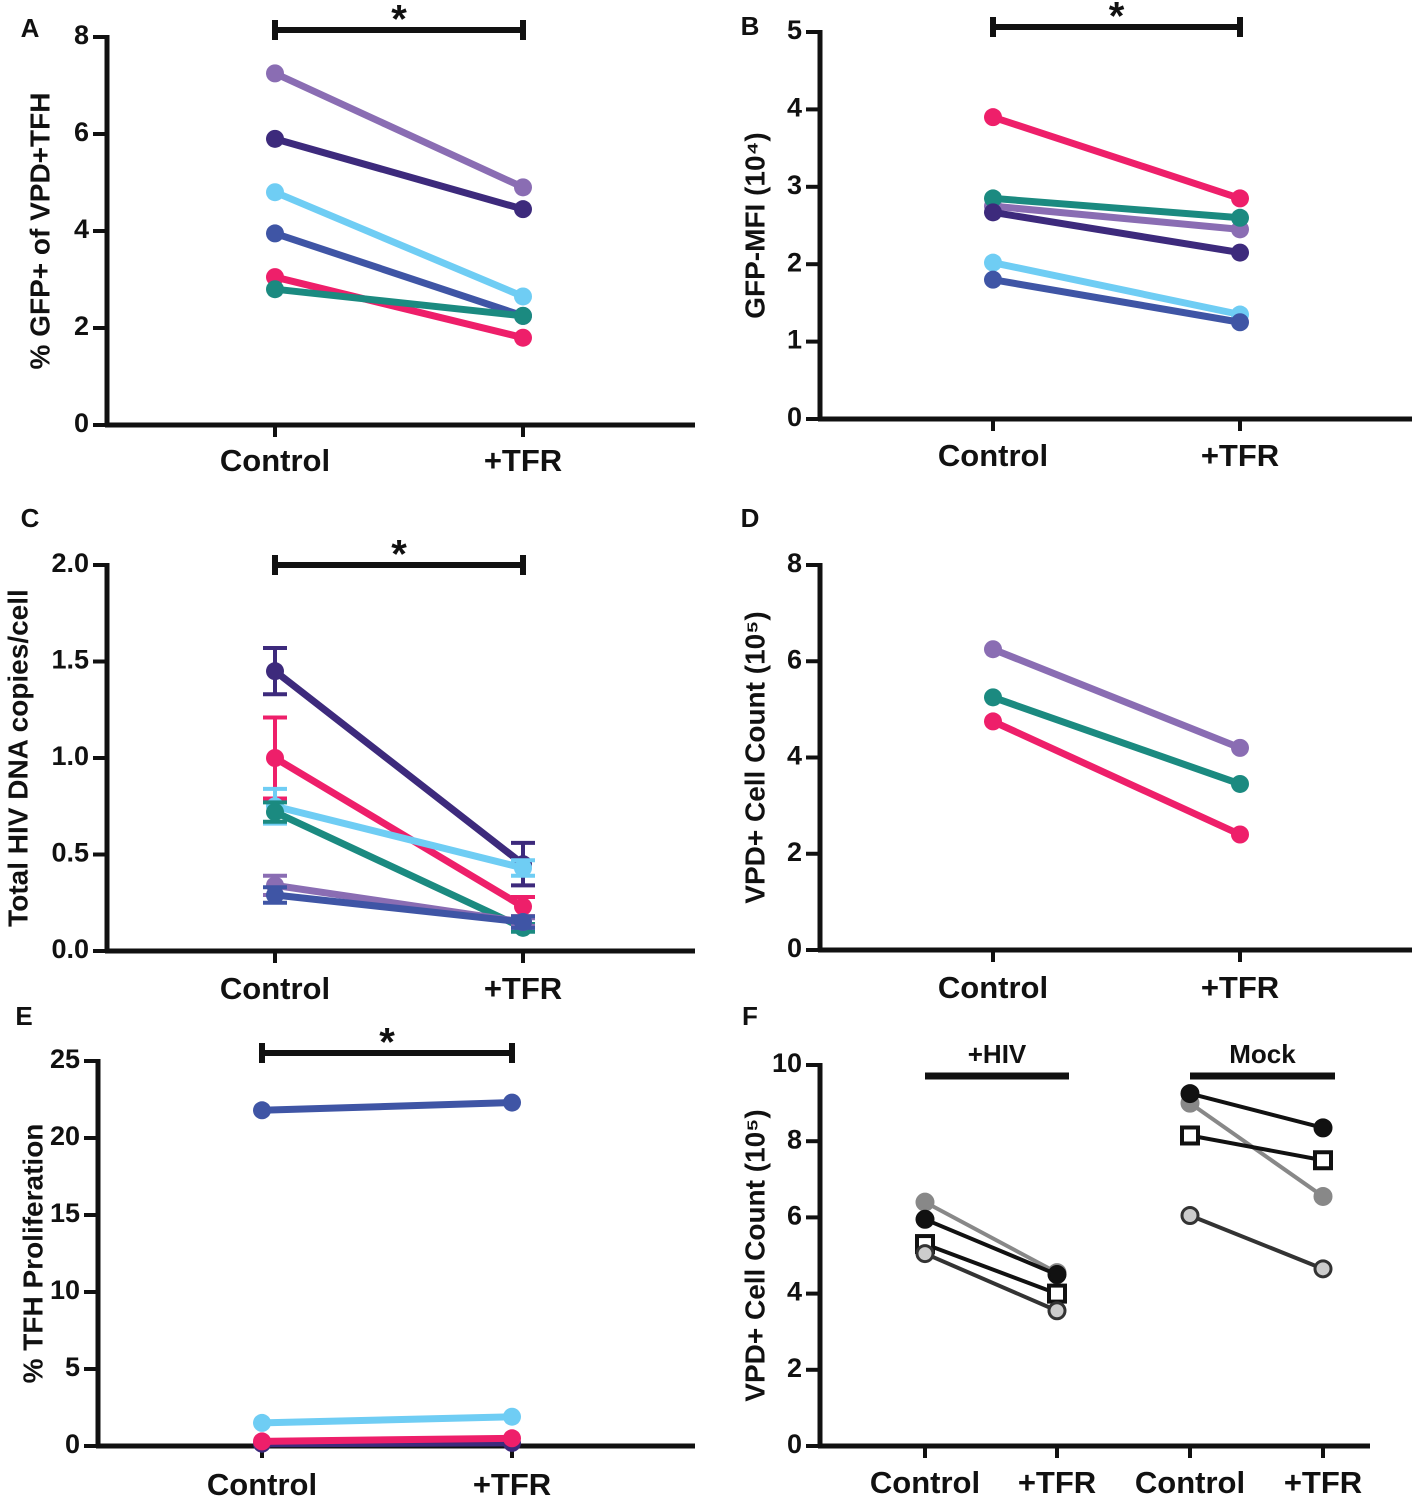 The image size is (1418, 1499). I want to click on y-tick-label: 1, so click(794, 340).